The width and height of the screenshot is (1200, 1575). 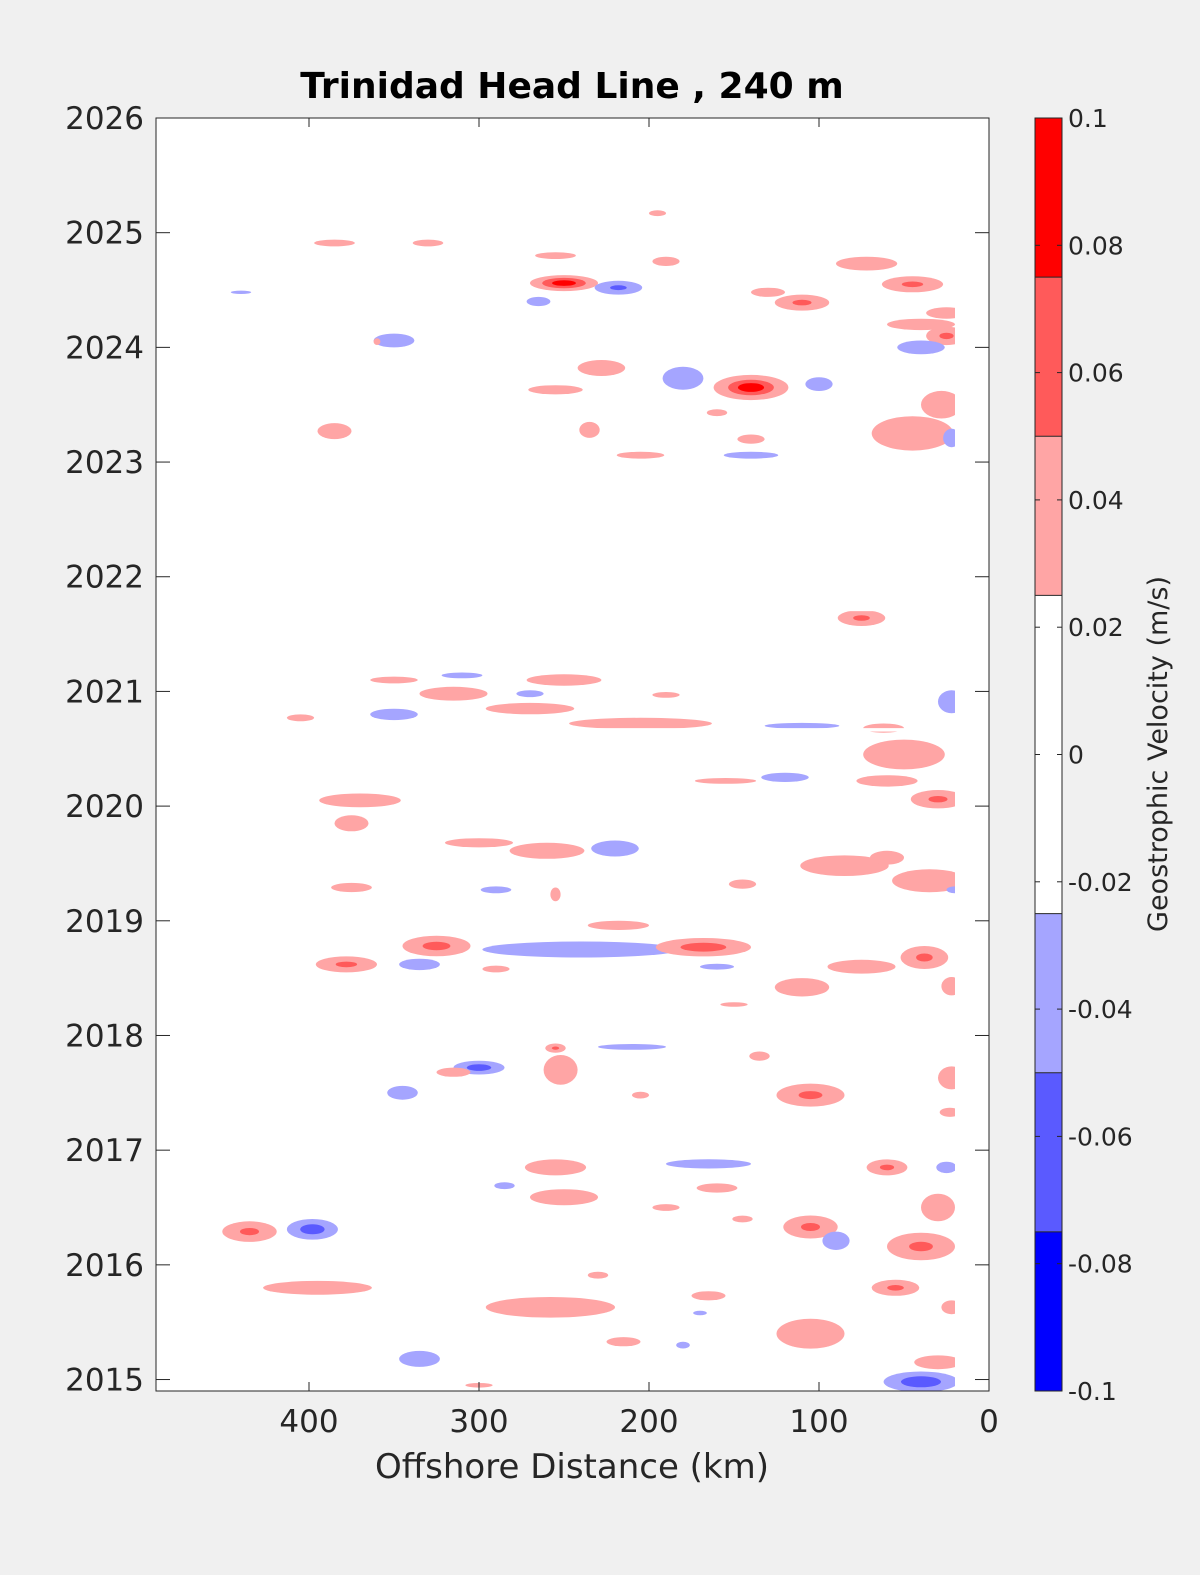 What do you see at coordinates (1158, 754) in the screenshot?
I see `colorbar-label: Geostrophic Velocity (m/s)` at bounding box center [1158, 754].